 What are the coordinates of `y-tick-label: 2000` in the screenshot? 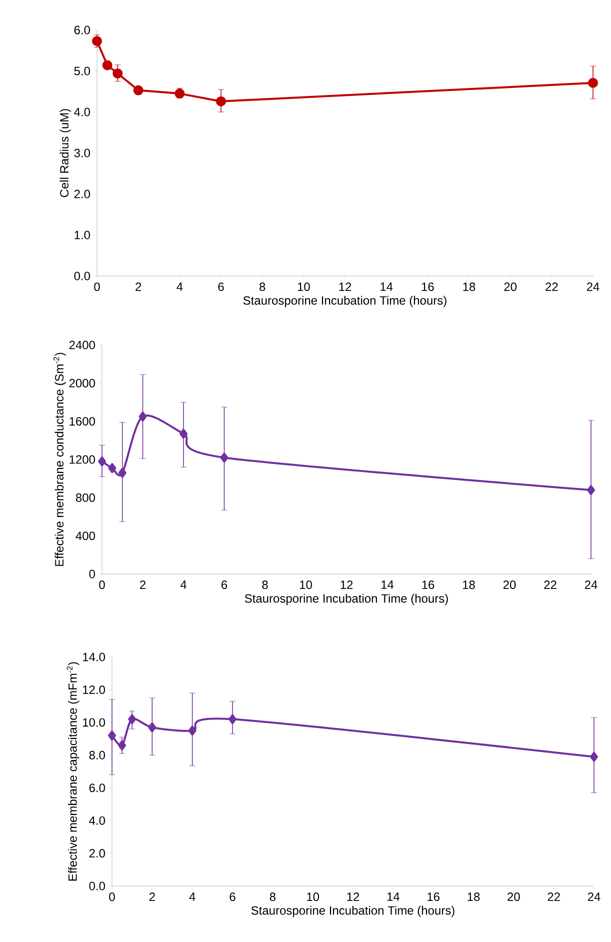 It's located at (82, 383).